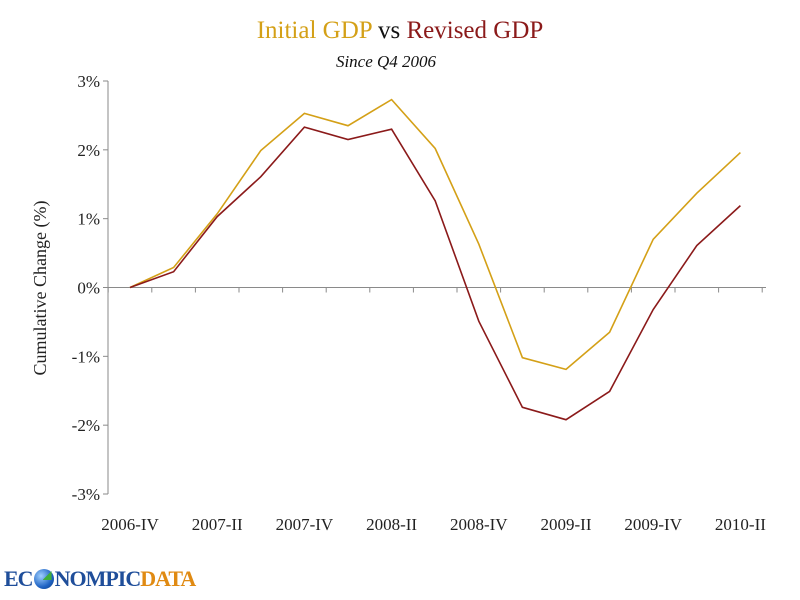  I want to click on logo-text-ec: EC, so click(19, 578).